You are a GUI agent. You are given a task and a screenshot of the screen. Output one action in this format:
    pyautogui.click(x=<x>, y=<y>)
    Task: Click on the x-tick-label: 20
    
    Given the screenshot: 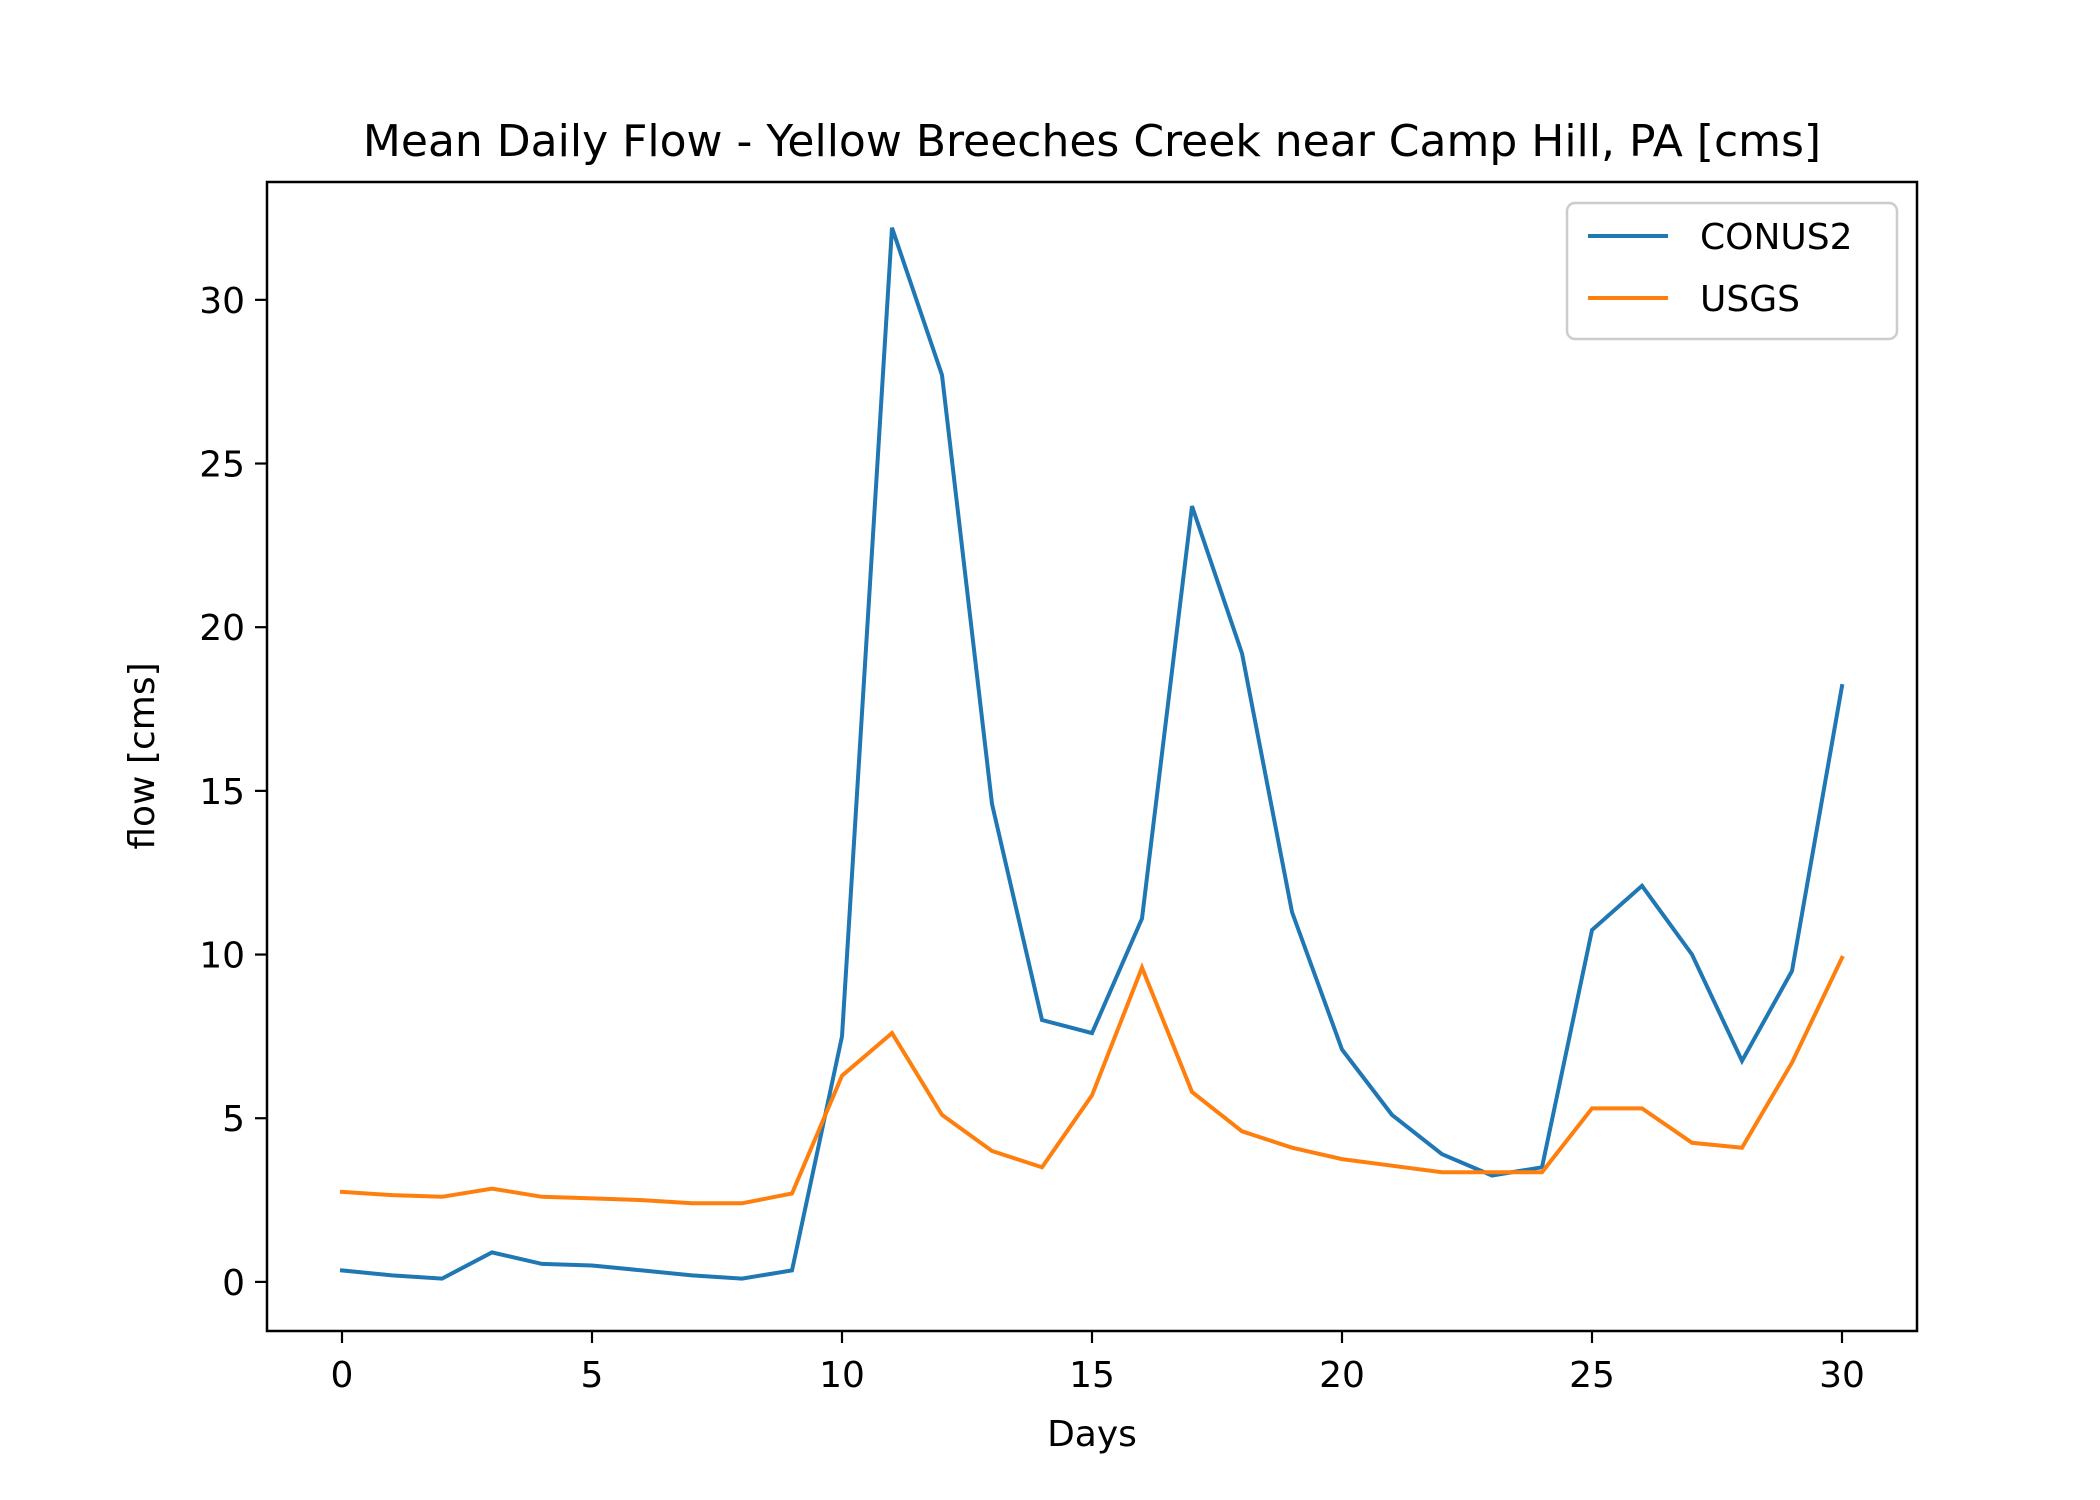 What is the action you would take?
    pyautogui.click(x=1342, y=1375)
    